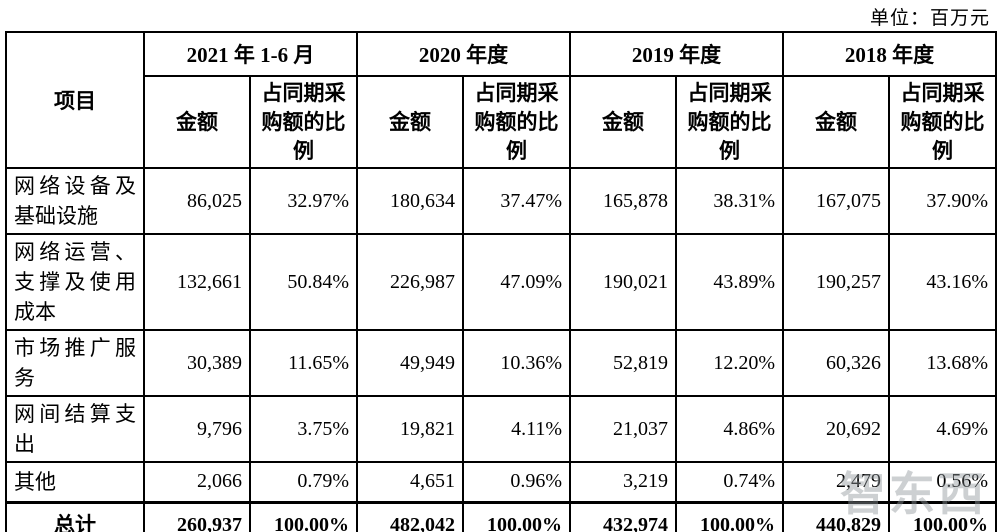 This screenshot has width=1000, height=532. What do you see at coordinates (303, 282) in the screenshot?
I see `ratio-cell: 50.84%` at bounding box center [303, 282].